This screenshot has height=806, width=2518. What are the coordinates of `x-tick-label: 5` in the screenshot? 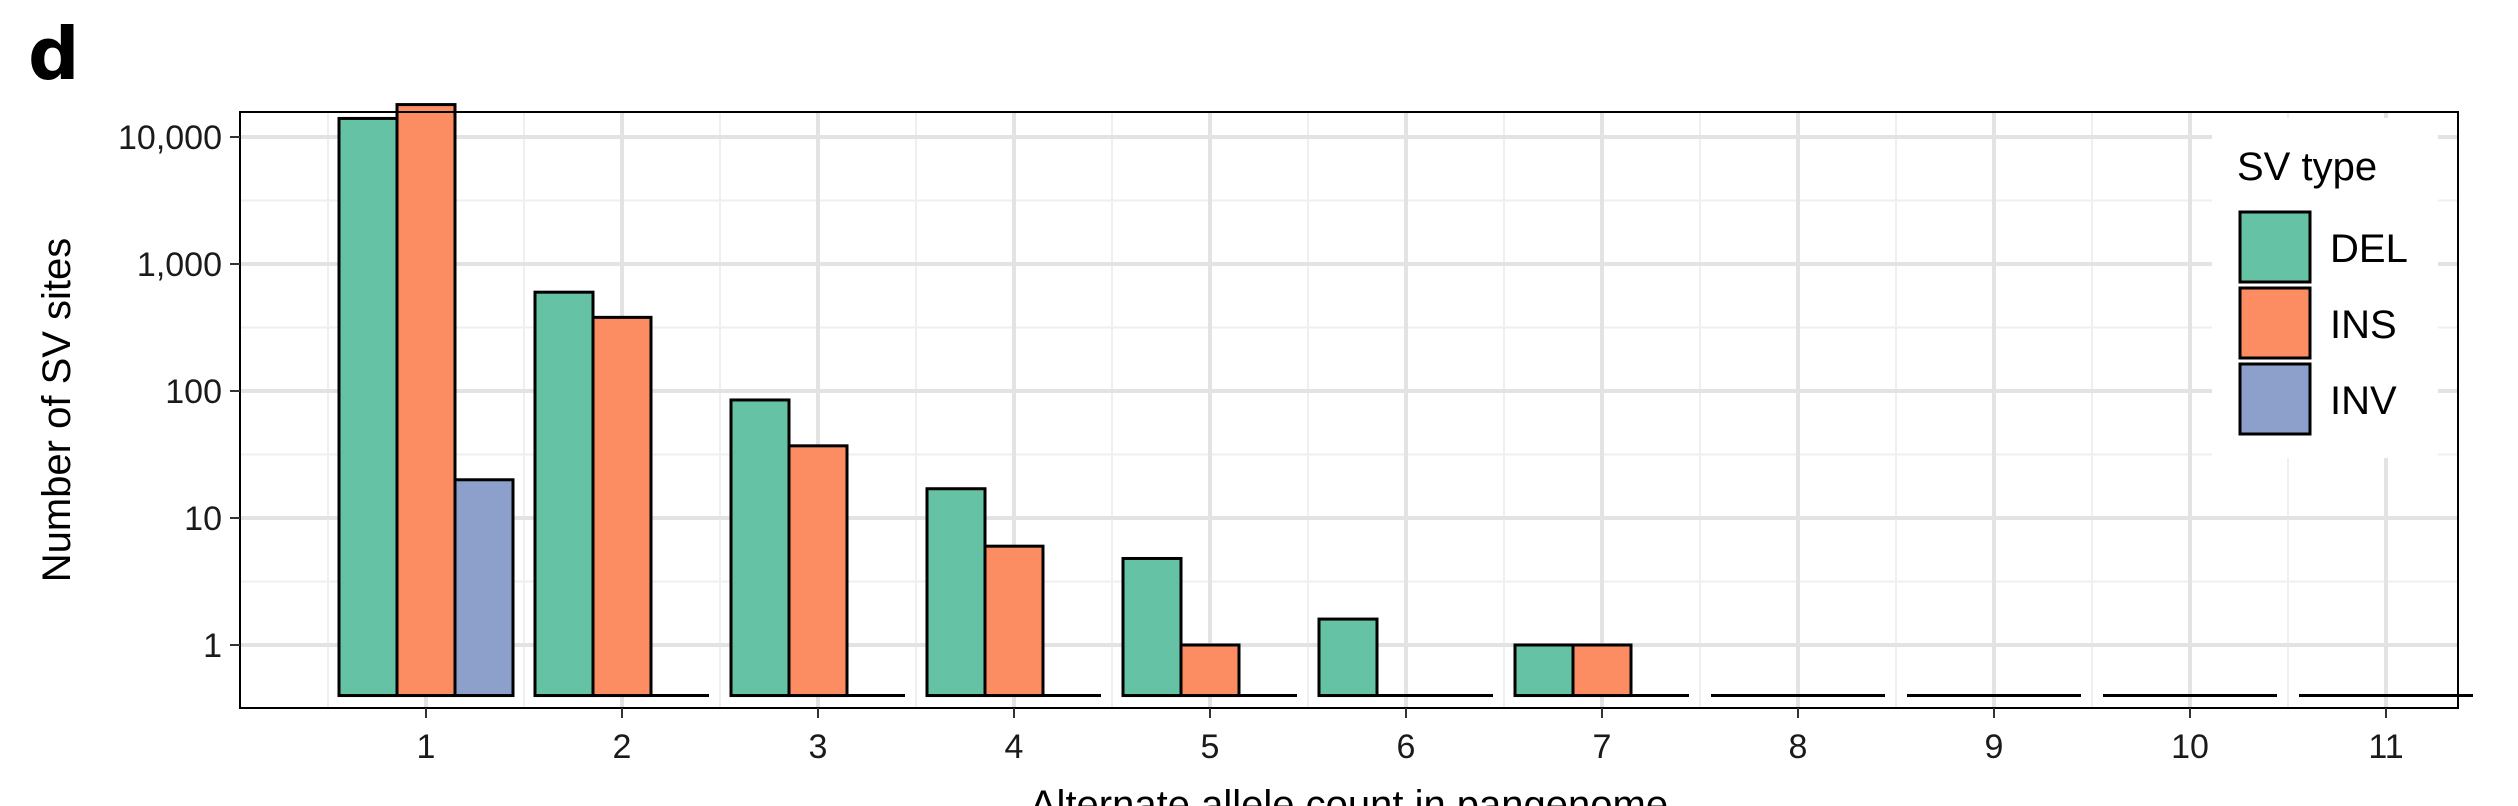 It's located at (1210, 747).